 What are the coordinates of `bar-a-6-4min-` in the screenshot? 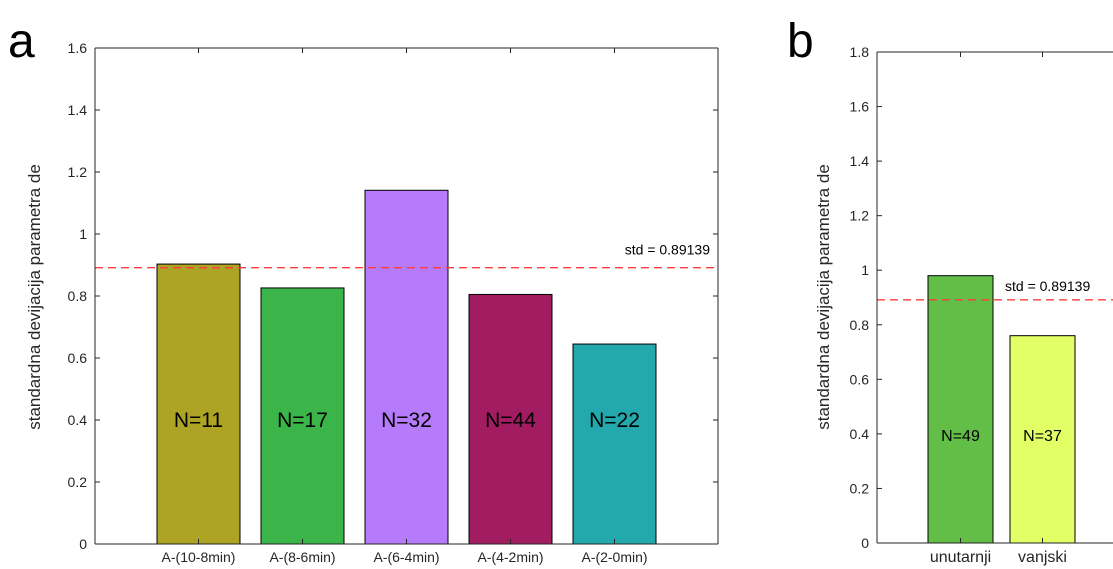 It's located at (406, 367).